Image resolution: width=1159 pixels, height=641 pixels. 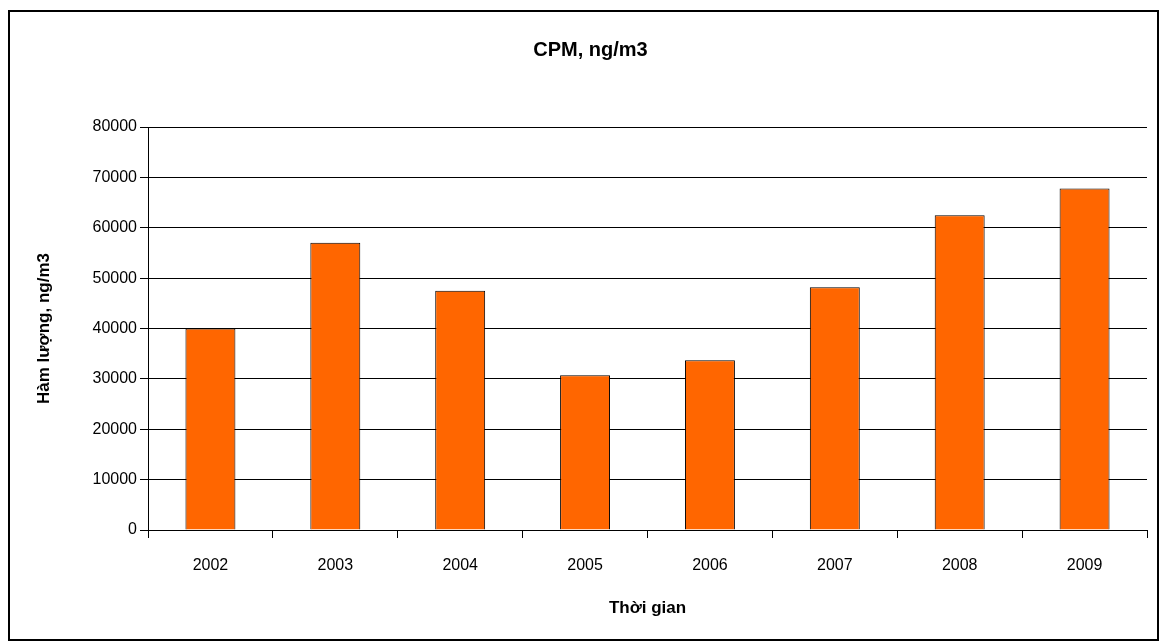 What do you see at coordinates (210, 565) in the screenshot?
I see `x-tick-label: 2002` at bounding box center [210, 565].